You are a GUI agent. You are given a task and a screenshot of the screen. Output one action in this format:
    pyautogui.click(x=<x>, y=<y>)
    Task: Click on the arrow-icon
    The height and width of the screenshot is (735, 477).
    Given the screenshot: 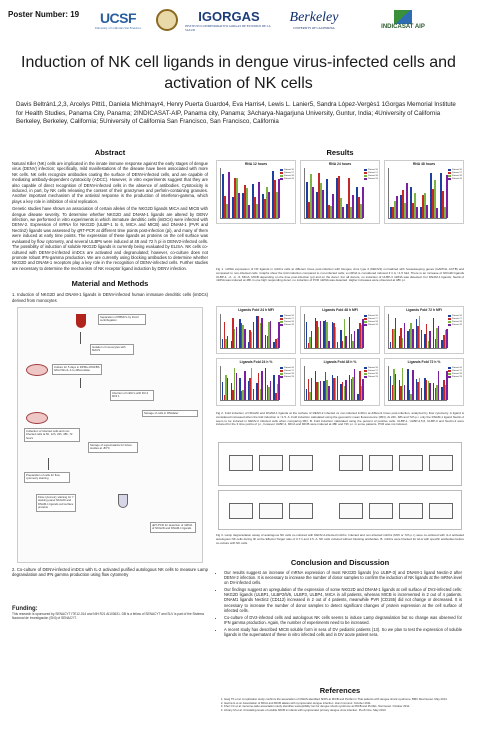 What is the action you would take?
    pyautogui.click(x=48, y=463)
    